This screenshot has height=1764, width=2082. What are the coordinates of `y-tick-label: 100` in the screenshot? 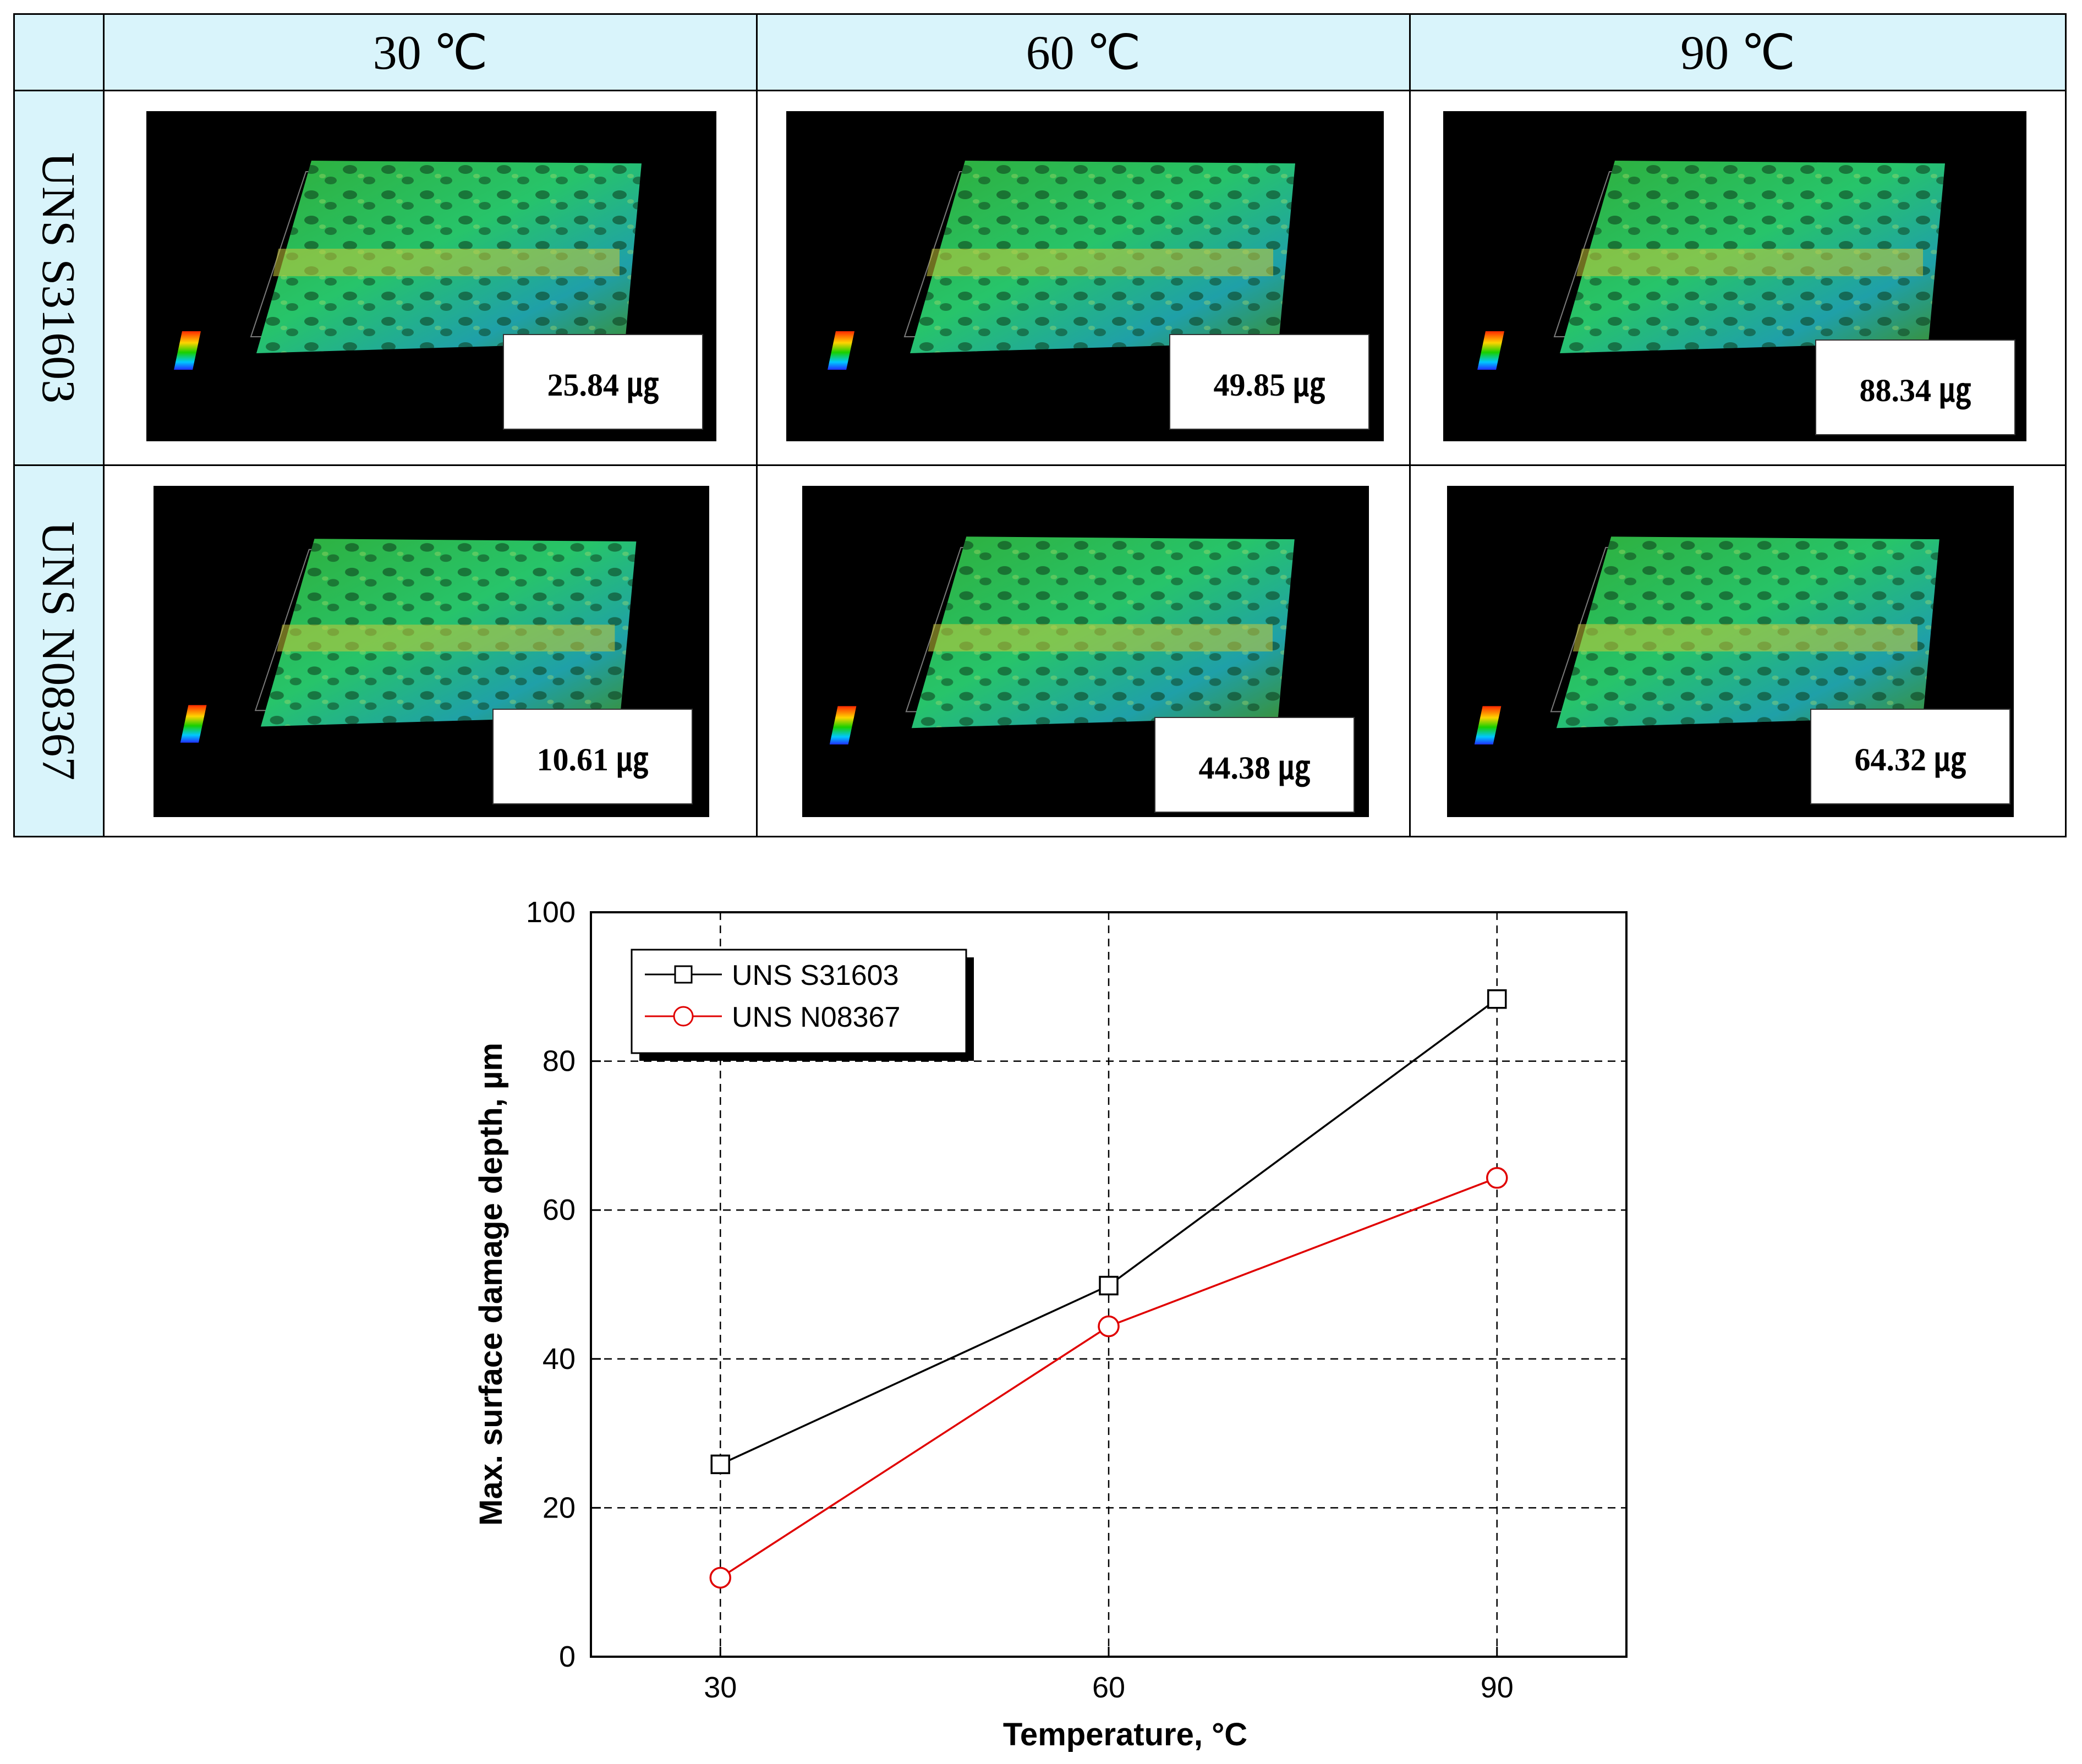 It's located at (551, 912).